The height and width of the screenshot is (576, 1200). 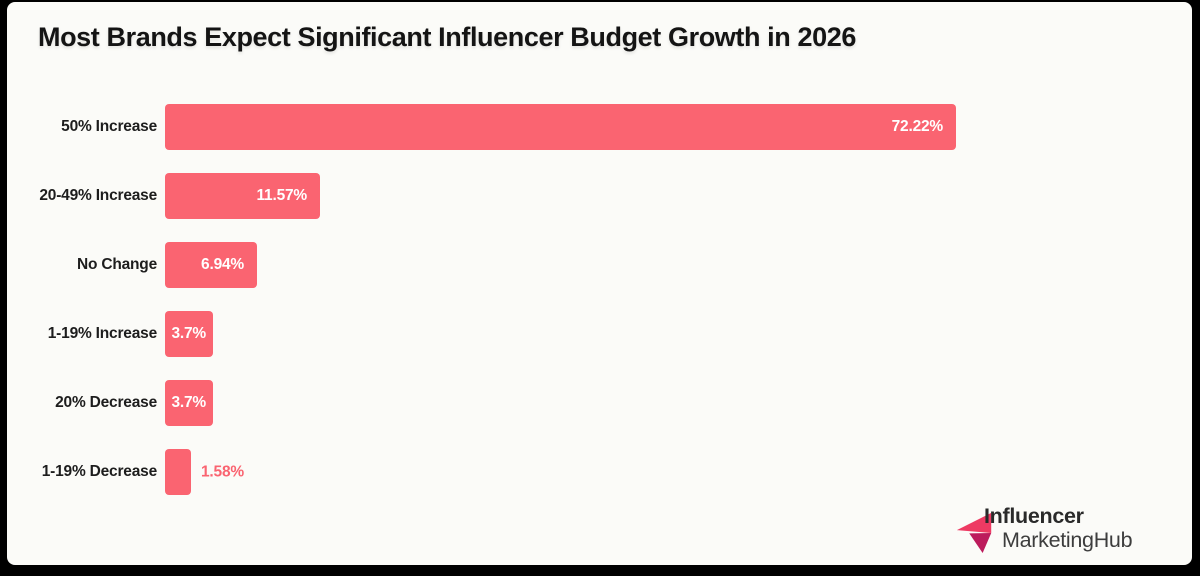 I want to click on arrow-light-facet, so click(x=974, y=522).